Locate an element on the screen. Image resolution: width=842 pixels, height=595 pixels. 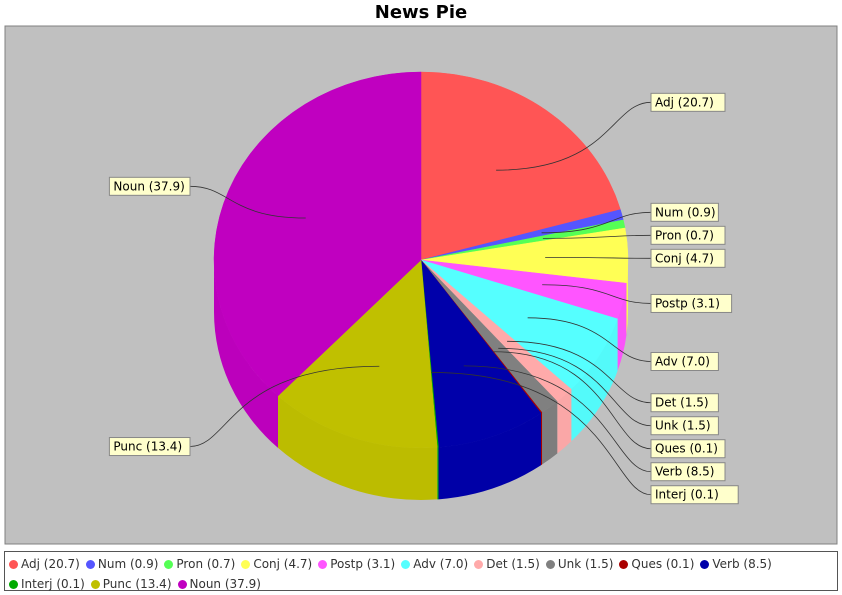
legend-item-conj: Conj (4.7) is located at coordinates (276, 564).